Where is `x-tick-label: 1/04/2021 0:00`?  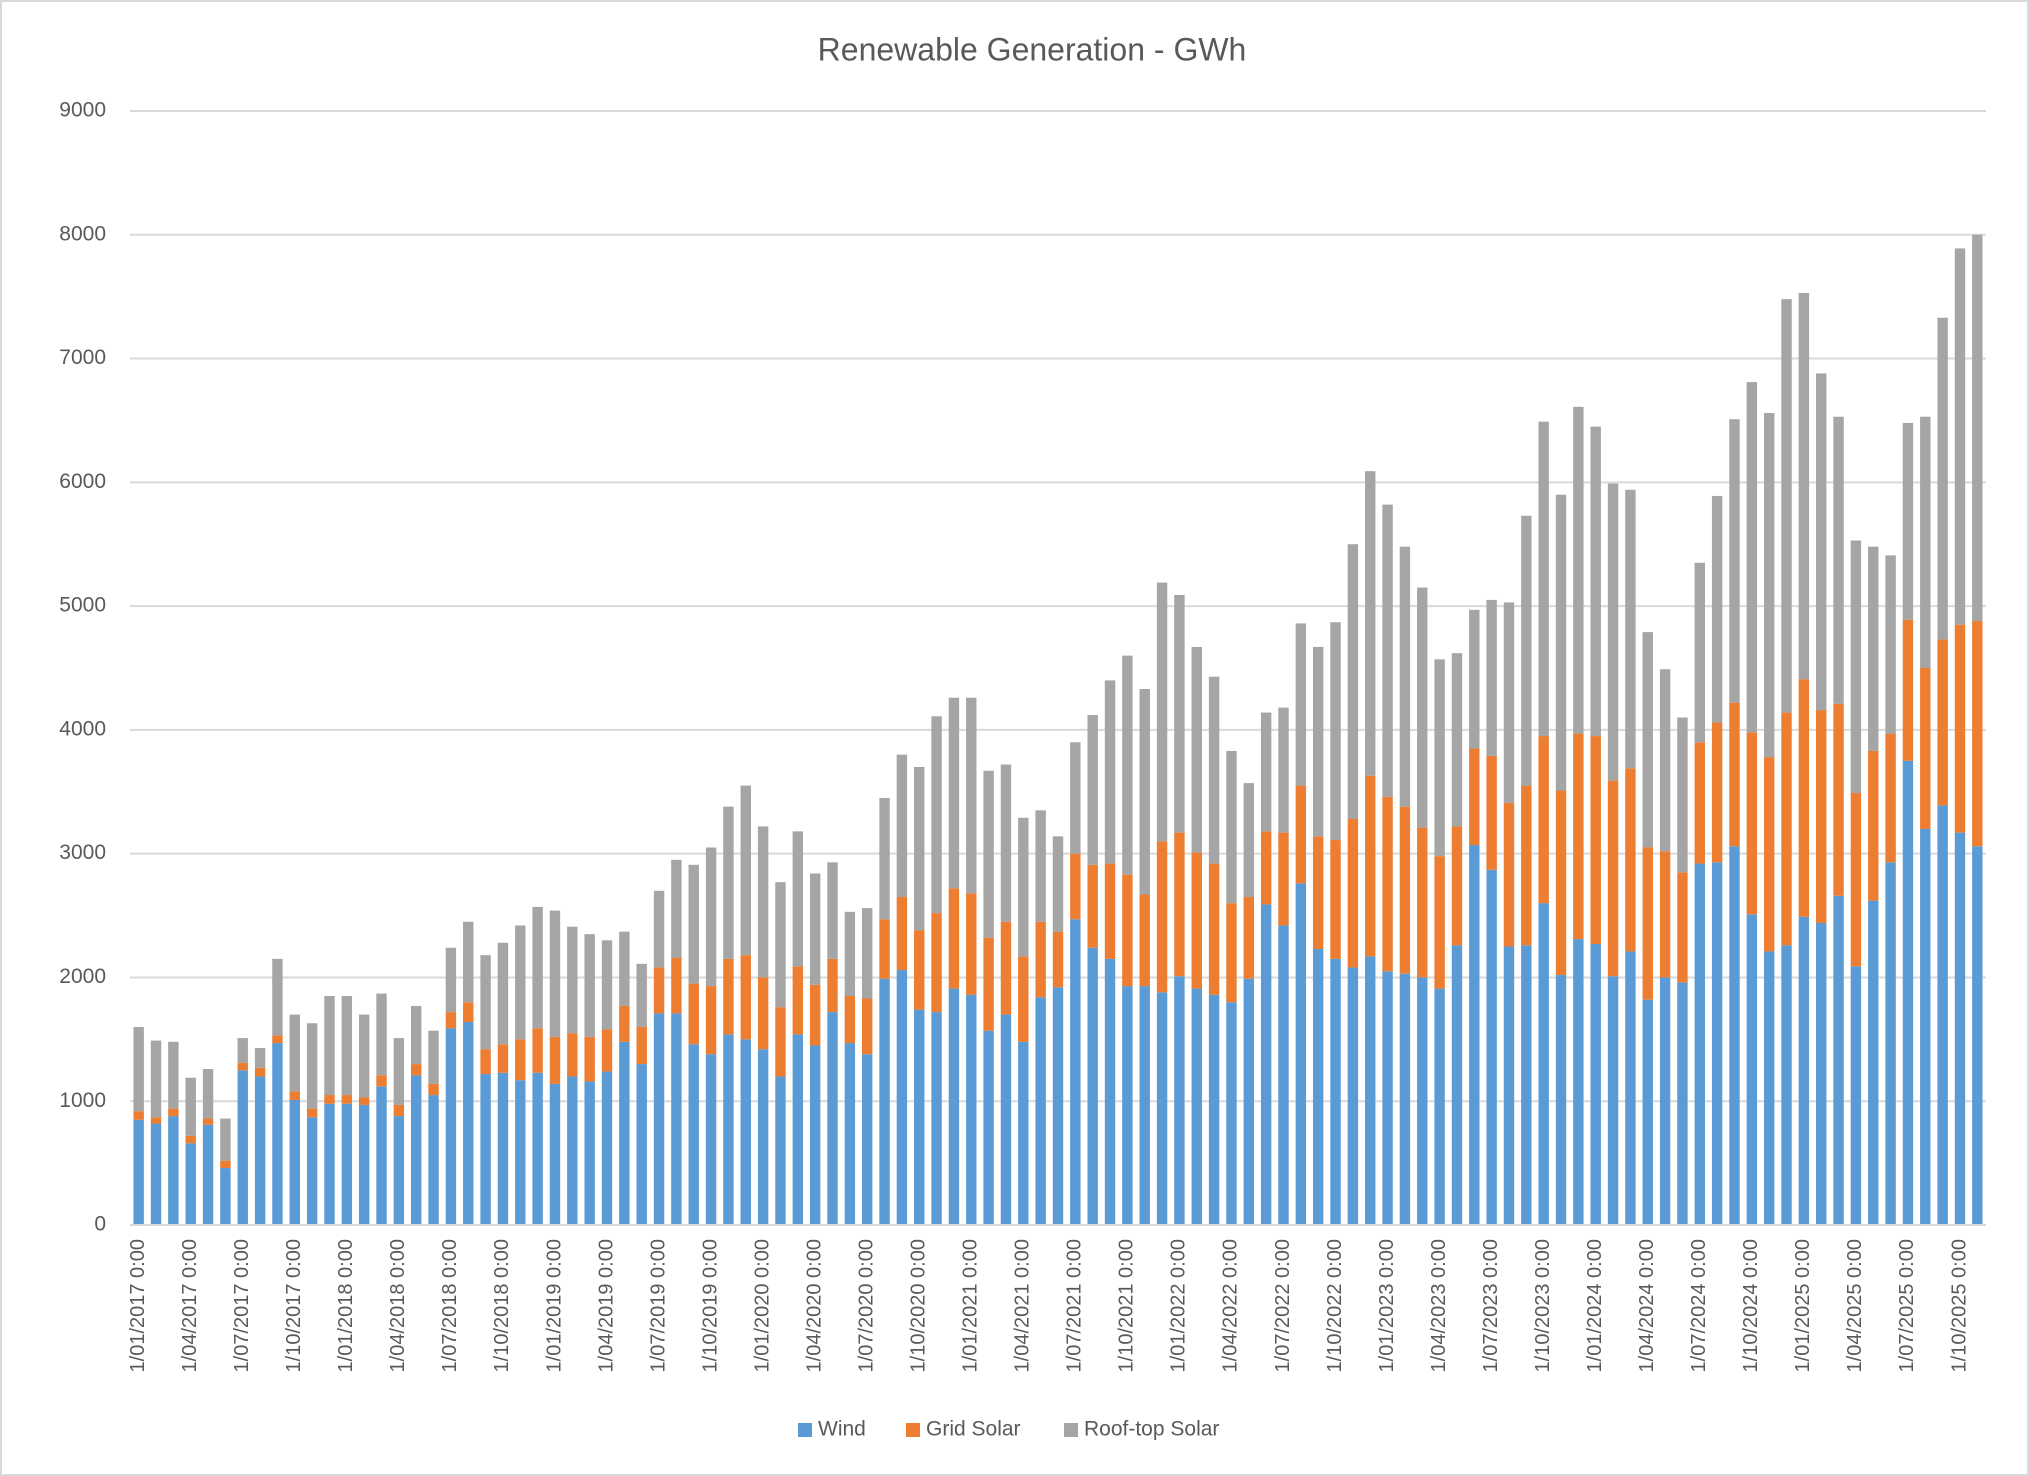
x-tick-label: 1/04/2021 0:00 is located at coordinates (1023, 1305).